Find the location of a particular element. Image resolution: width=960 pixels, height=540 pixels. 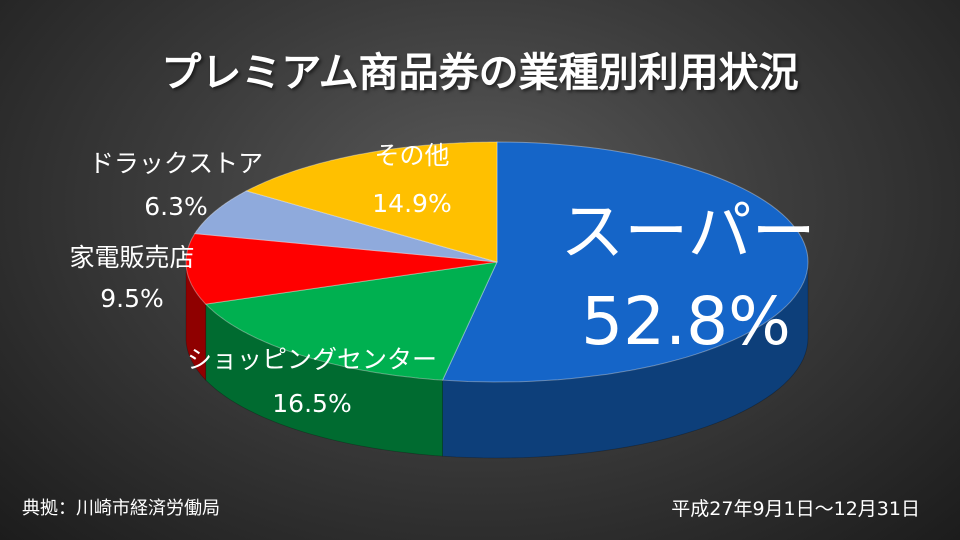

slice-value-appliance: 9.5% is located at coordinates (132, 298).